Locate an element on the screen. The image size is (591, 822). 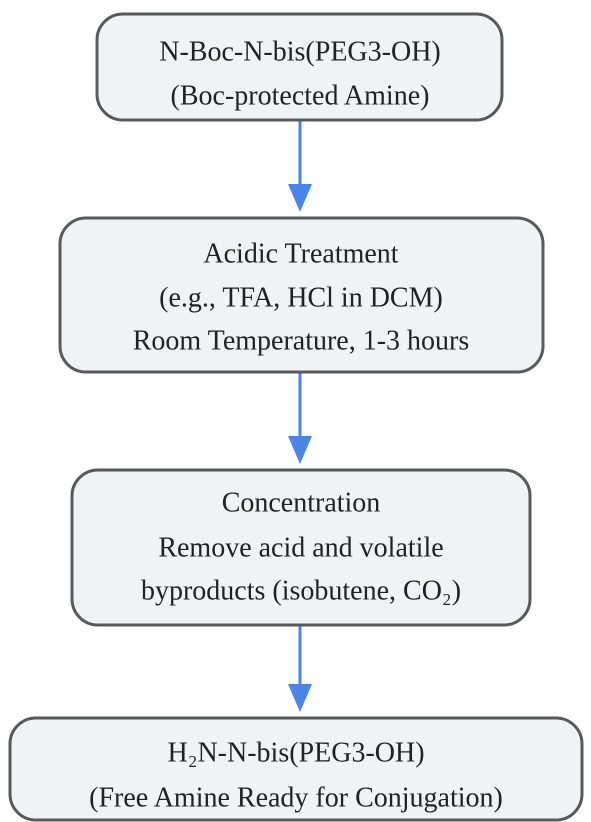
node-label: H₂N-N-bis(PEG3-OH) is located at coordinates (295, 752).